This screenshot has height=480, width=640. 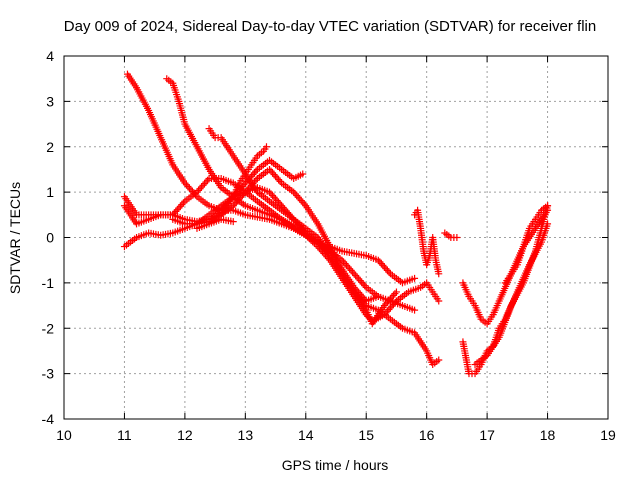 What do you see at coordinates (15, 238) in the screenshot?
I see `y-axis-label: SDTVAR / TECUs` at bounding box center [15, 238].